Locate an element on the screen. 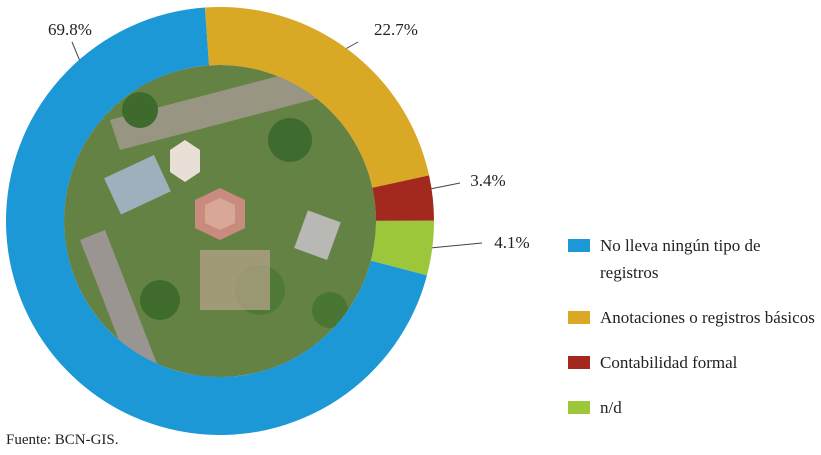 The width and height of the screenshot is (821, 455). legend-label: Contabilidad formal is located at coordinates (669, 362).